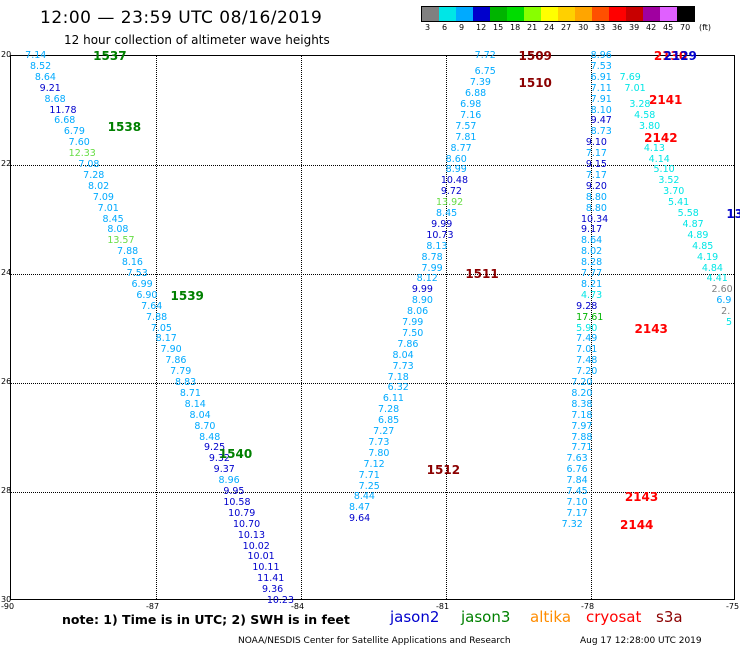 The width and height of the screenshot is (740, 650). Describe the element at coordinates (389, 410) in the screenshot. I see `wave-height-value: 7.28` at that location.